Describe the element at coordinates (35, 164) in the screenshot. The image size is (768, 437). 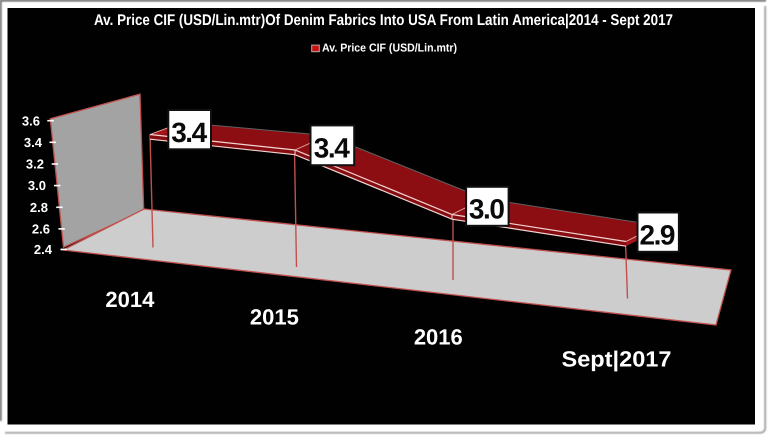
I see `svg-text: 3.2` at that location.